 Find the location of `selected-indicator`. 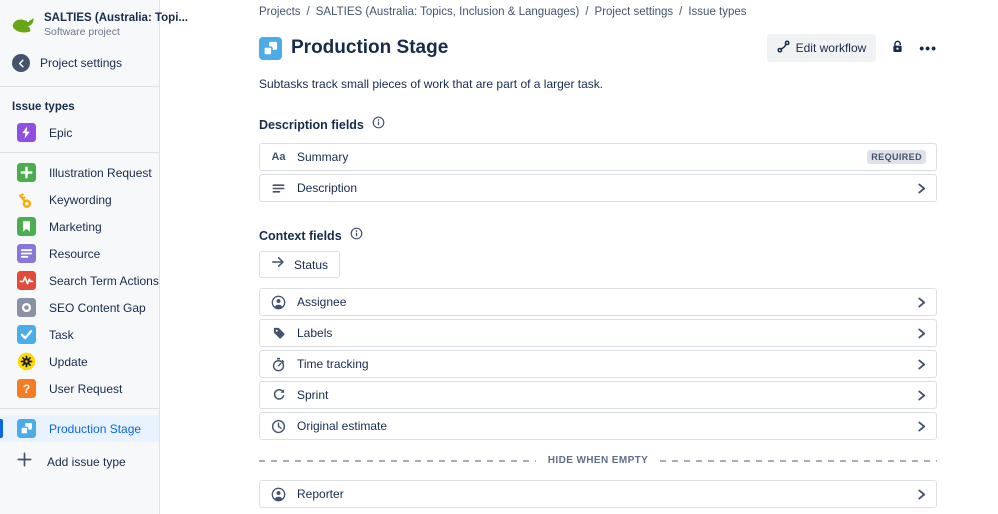

selected-indicator is located at coordinates (1, 428).